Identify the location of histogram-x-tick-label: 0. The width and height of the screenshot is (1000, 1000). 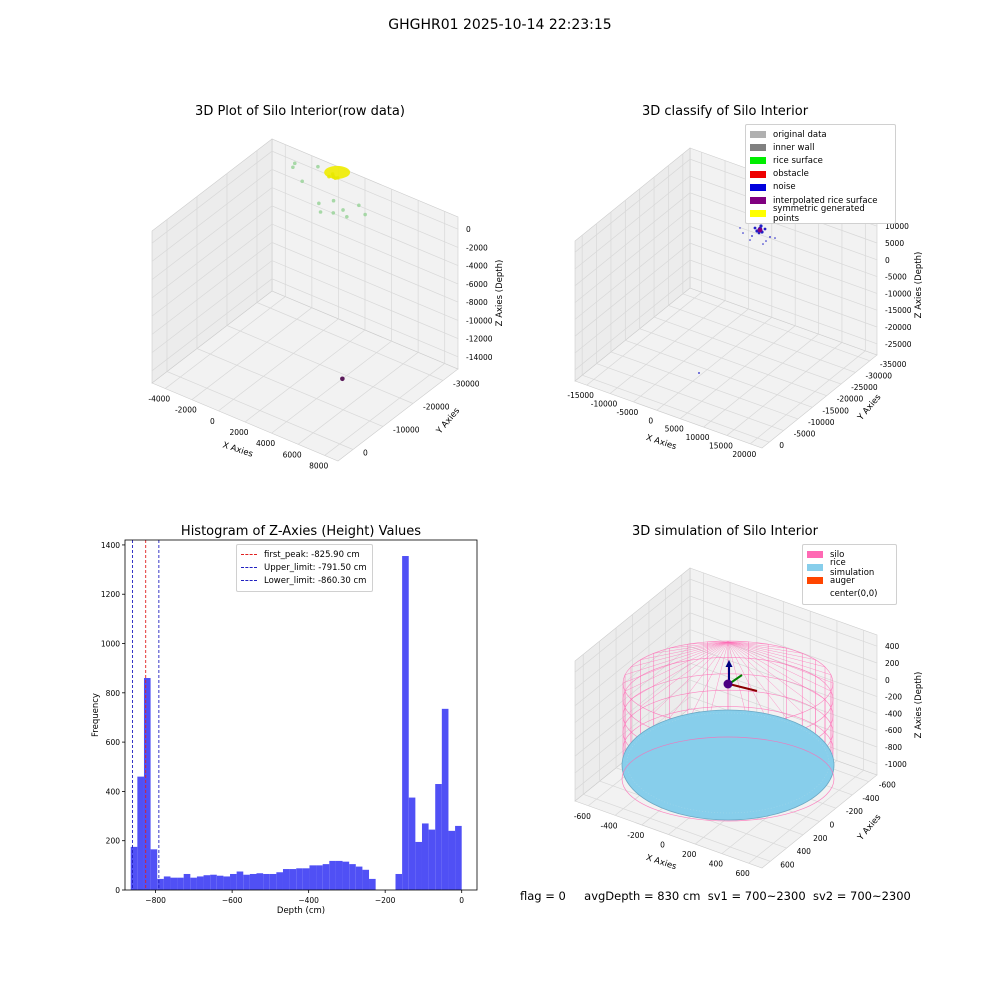
(461, 900).